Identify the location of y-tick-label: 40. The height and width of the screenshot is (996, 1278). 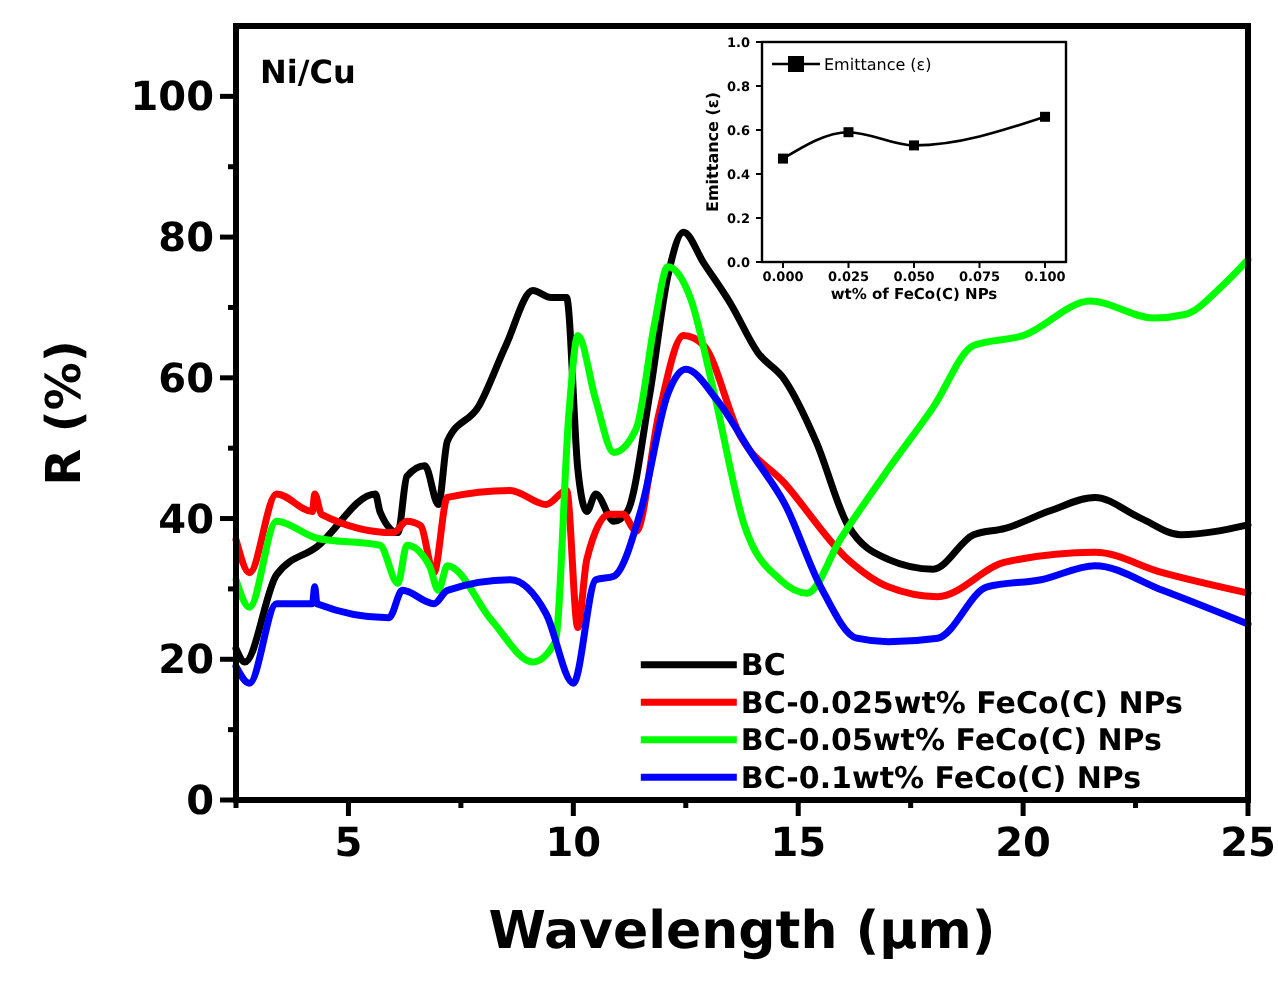
(186, 518).